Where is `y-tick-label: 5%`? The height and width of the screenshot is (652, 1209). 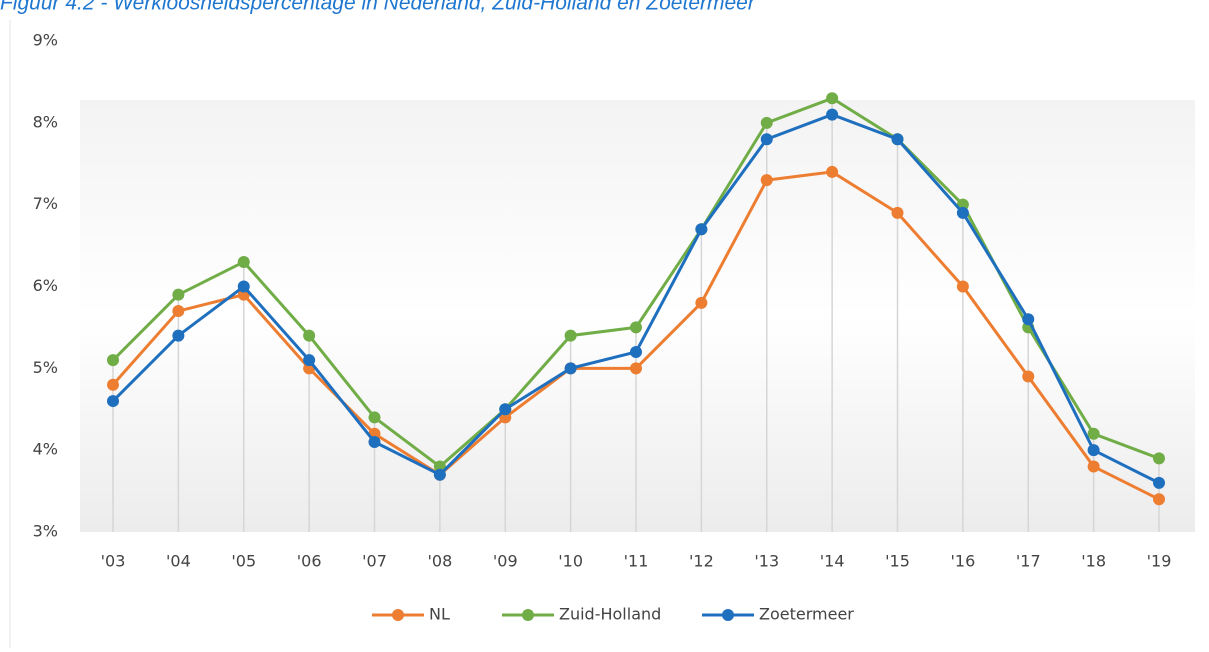
y-tick-label: 5% is located at coordinates (45, 367).